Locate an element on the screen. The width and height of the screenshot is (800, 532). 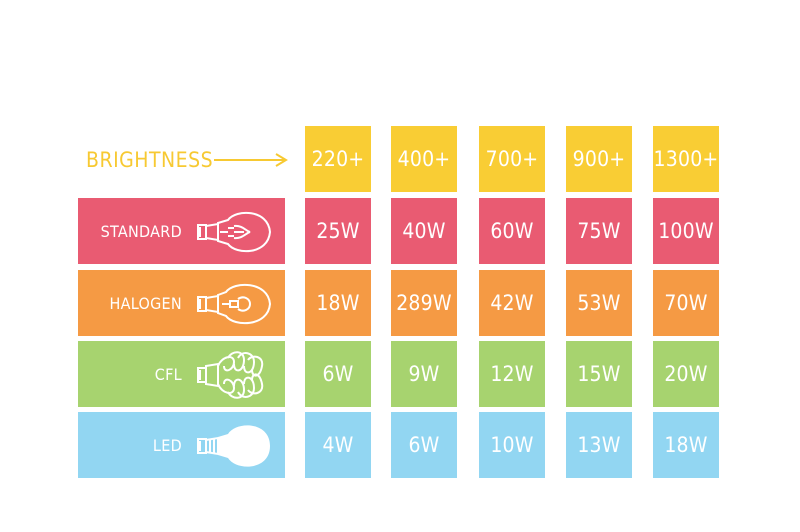
row-label-halogen: HALOGEN is located at coordinates (181, 303).